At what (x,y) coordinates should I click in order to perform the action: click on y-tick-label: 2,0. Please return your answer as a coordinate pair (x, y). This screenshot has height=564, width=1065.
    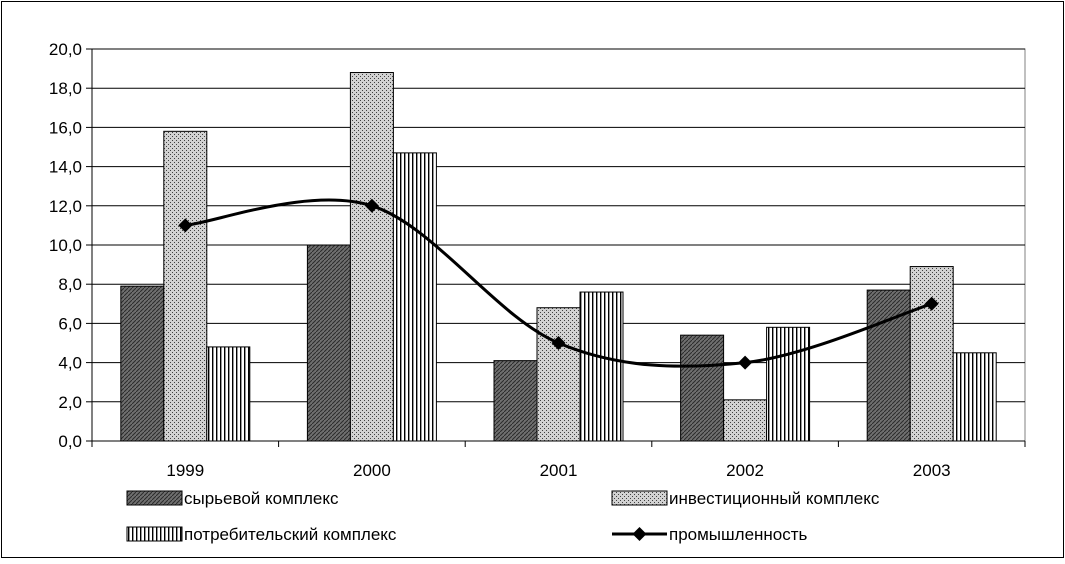
    Looking at the image, I should click on (70, 402).